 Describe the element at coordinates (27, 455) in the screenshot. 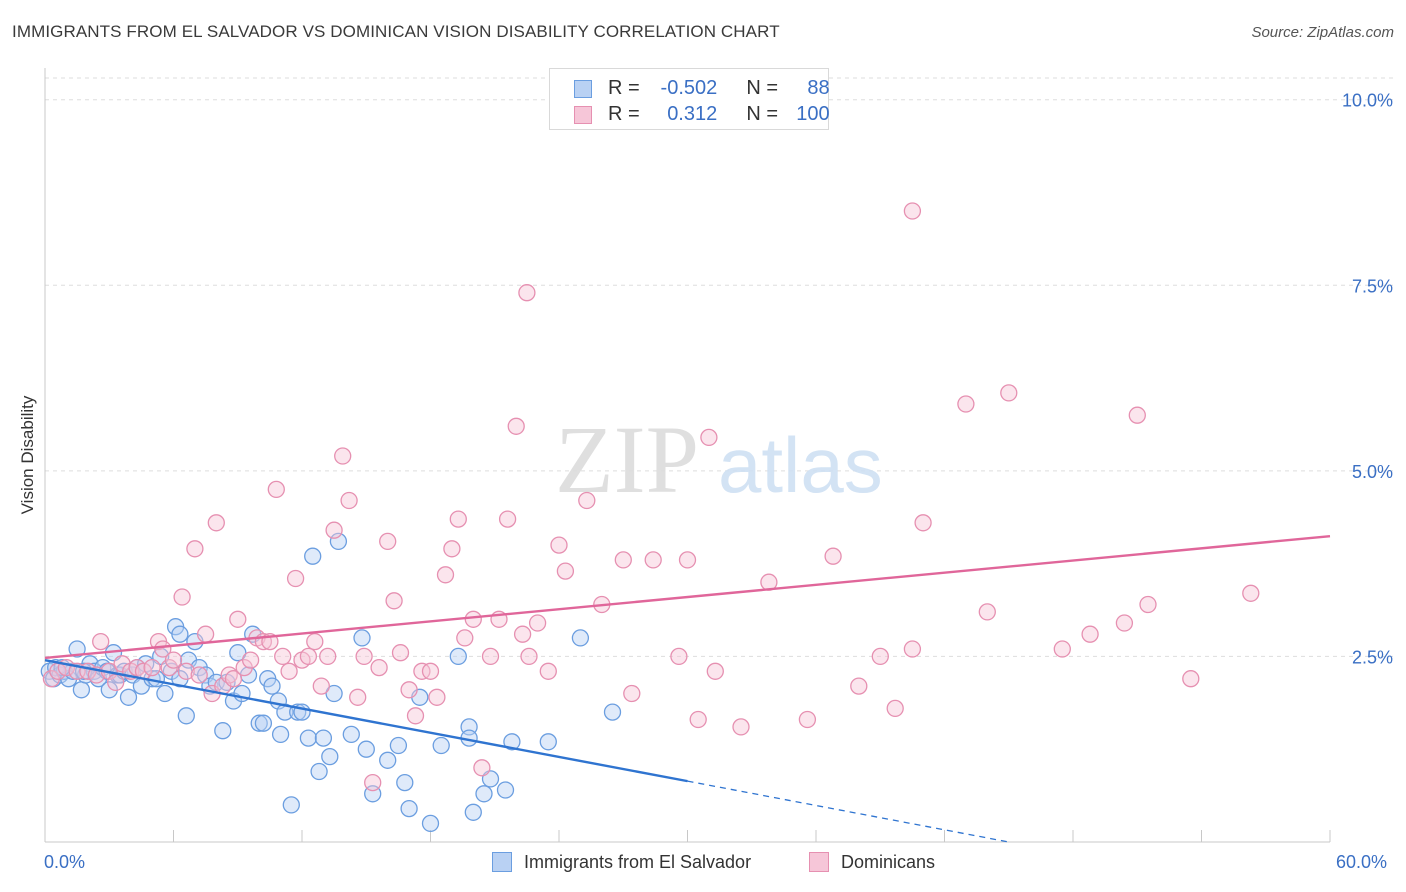

I see `y-axis-label: Vision Disability` at that location.